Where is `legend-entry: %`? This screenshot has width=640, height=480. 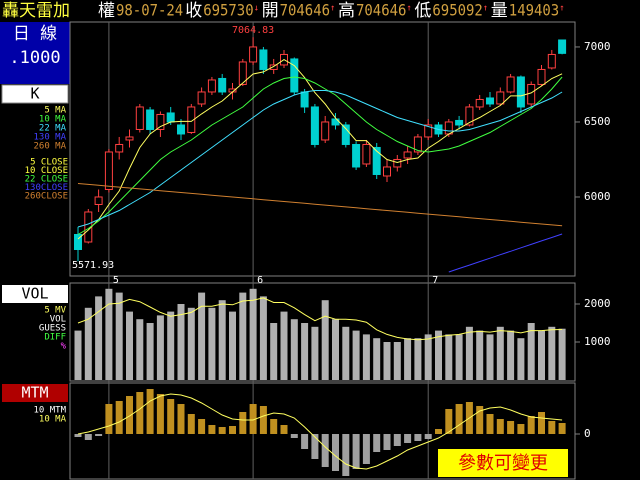
legend-entry: % is located at coordinates (64, 347).